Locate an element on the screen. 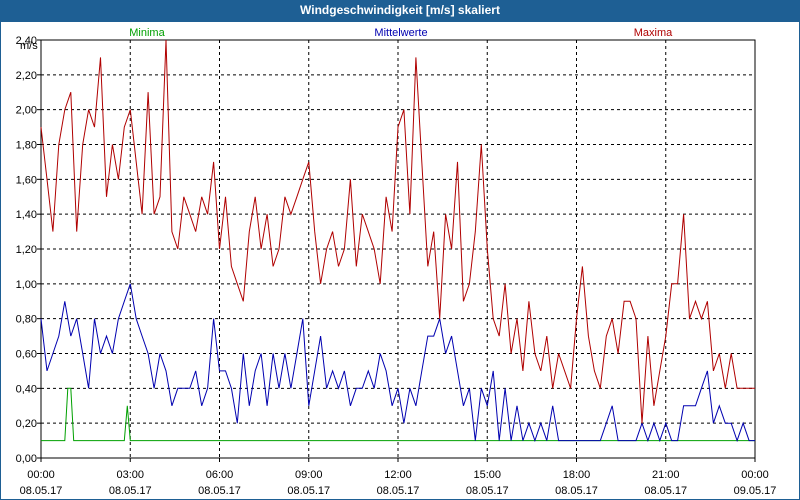 The width and height of the screenshot is (800, 500). x-tick-time-label: 06:00 is located at coordinates (220, 475).